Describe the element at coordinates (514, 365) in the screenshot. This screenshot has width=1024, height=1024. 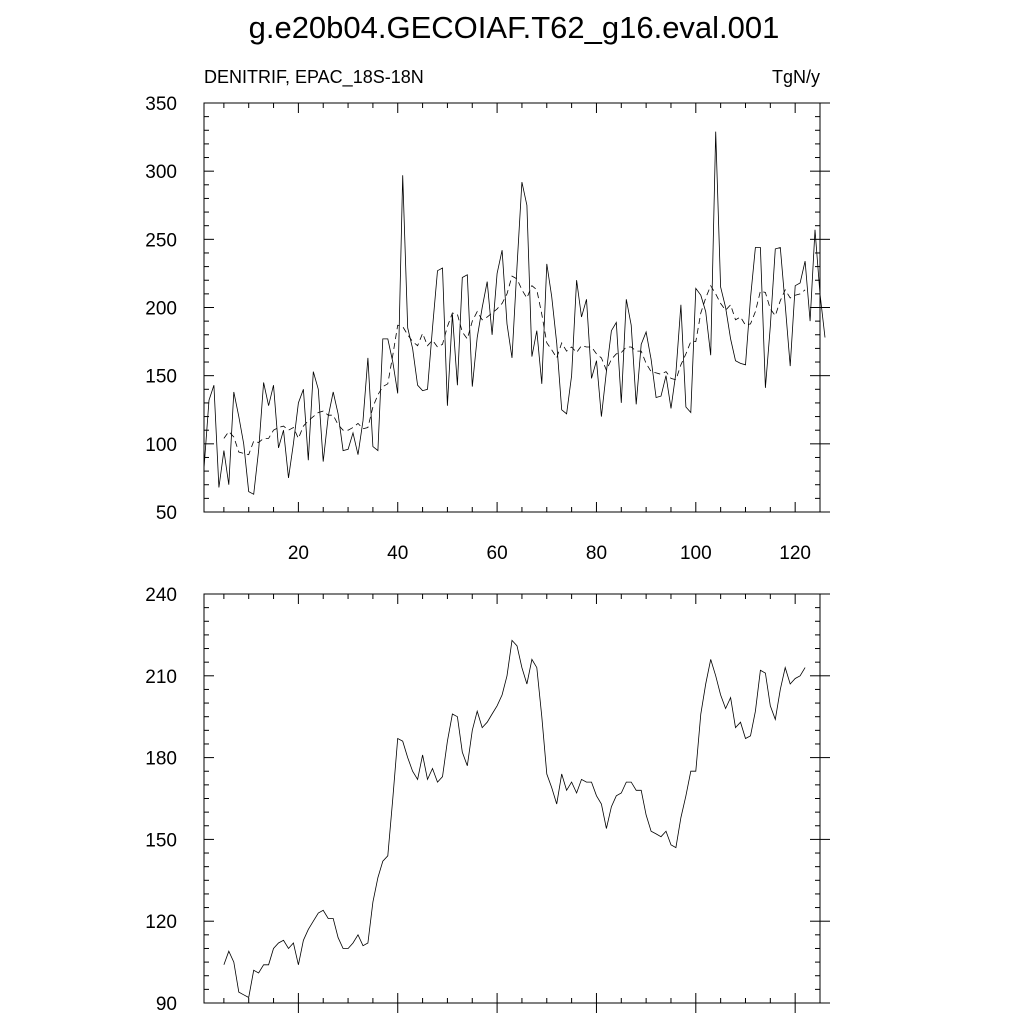
I see `running-mean-line` at that location.